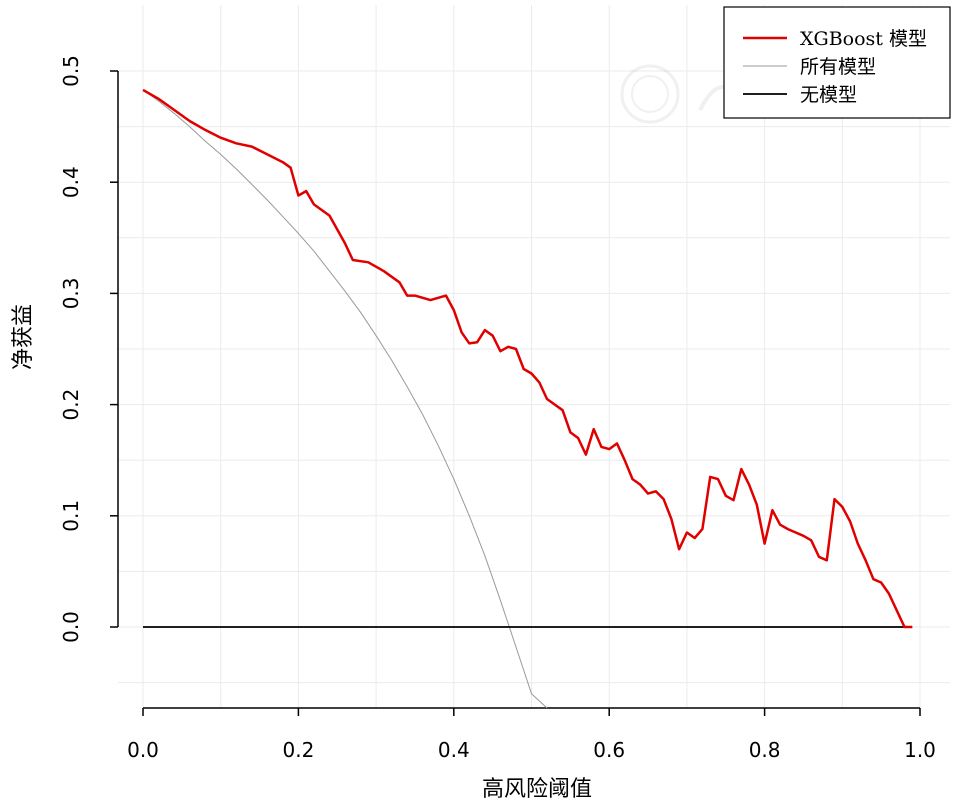 This screenshot has height=808, width=960. What do you see at coordinates (863, 39) in the screenshot?
I see `legend-label: XGBoost 模型` at bounding box center [863, 39].